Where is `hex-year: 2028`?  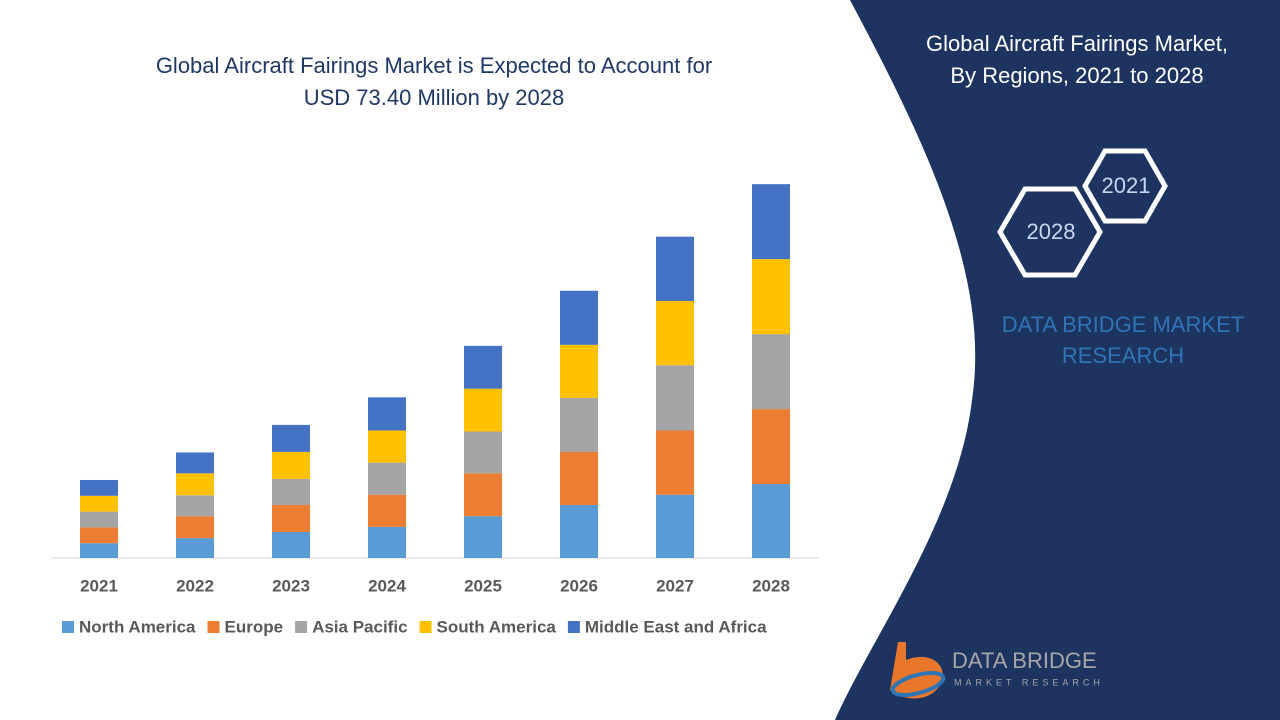
hex-year: 2028 is located at coordinates (1051, 231).